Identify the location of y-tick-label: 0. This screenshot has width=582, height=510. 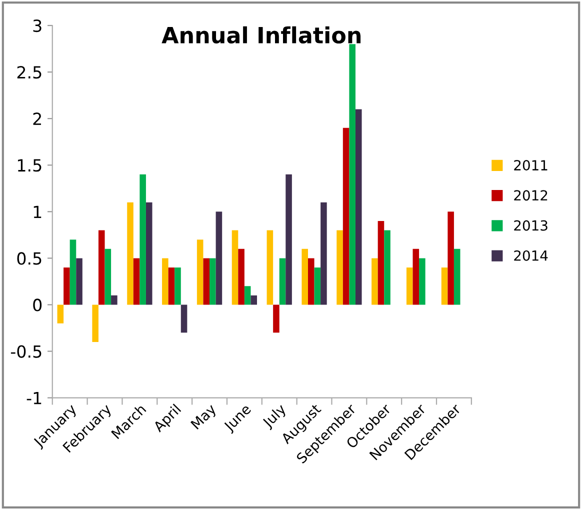
(37, 305).